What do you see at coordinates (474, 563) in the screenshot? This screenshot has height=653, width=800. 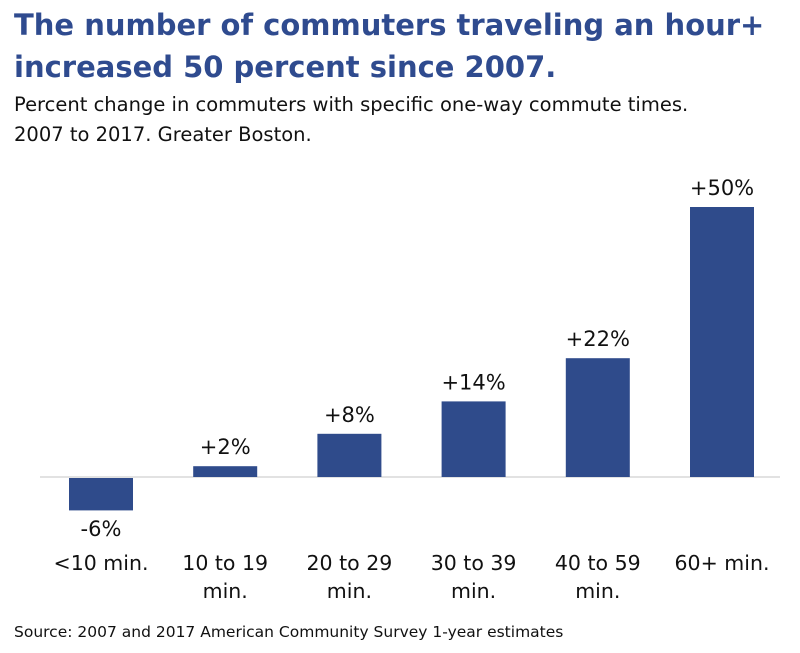 I see `category-label: 30 to 39` at bounding box center [474, 563].